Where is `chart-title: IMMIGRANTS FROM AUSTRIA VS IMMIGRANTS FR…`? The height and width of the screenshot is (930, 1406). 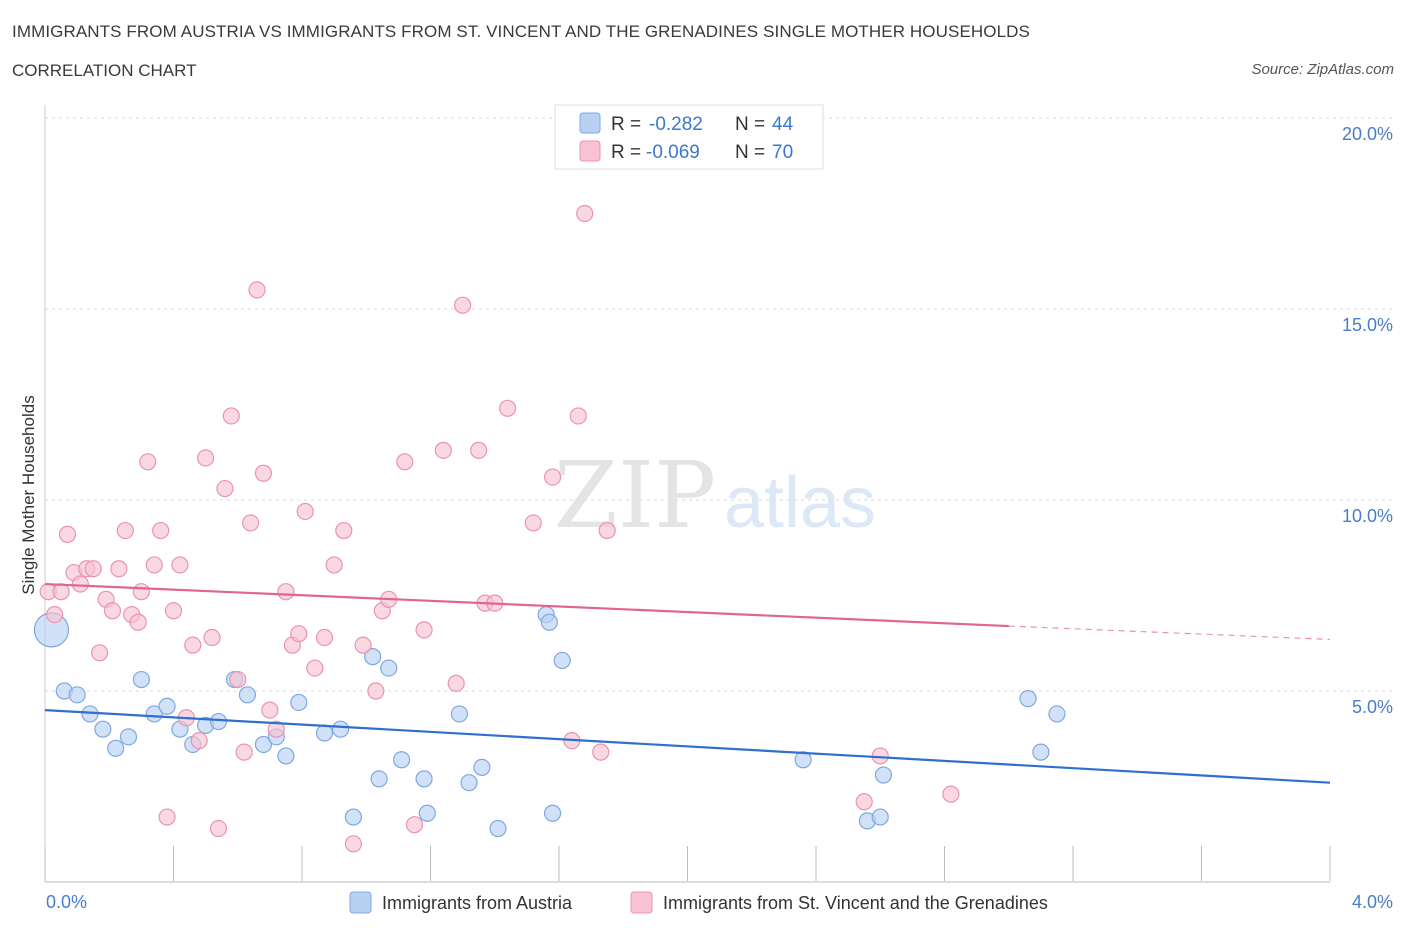
chart-title: IMMIGRANTS FROM AUSTRIA VS IMMIGRANTS FR… is located at coordinates (521, 31).